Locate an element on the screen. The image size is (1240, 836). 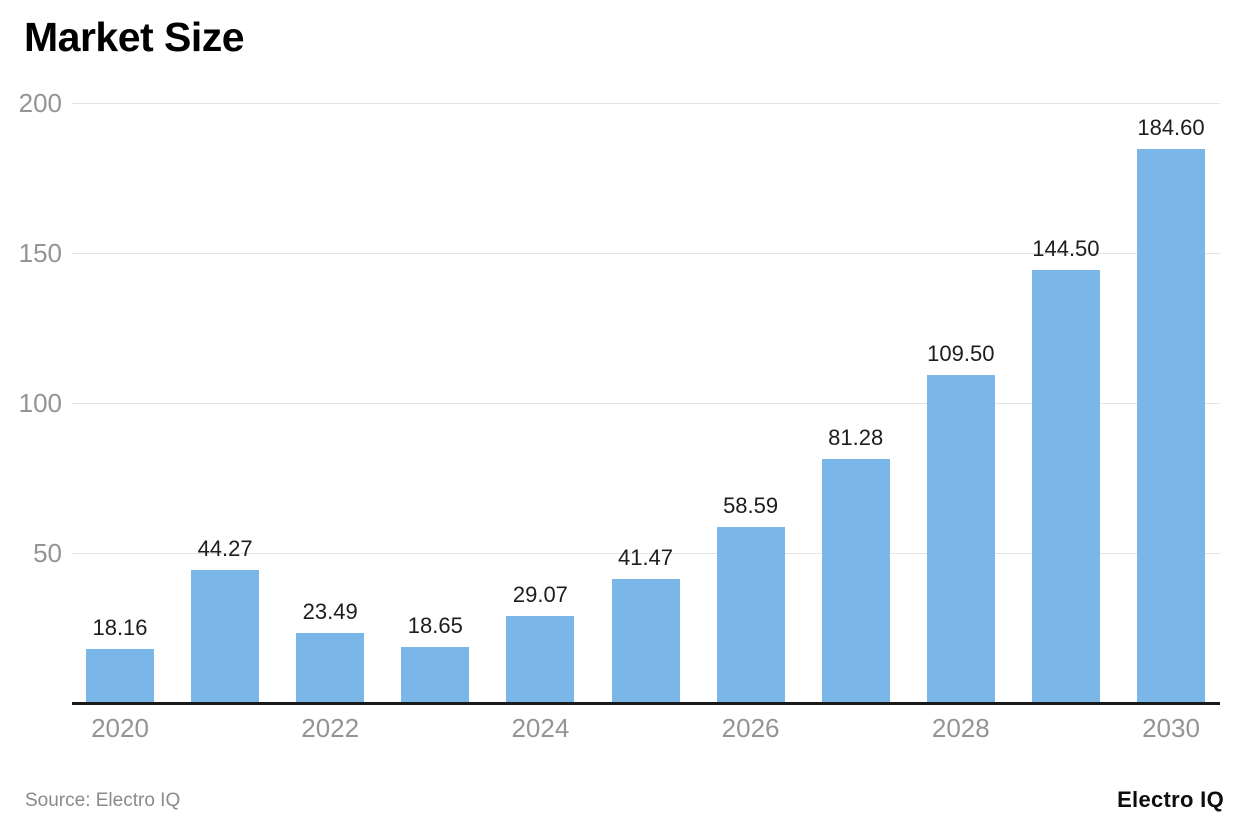
y-axis-tick-label: 50 is located at coordinates (47, 553).